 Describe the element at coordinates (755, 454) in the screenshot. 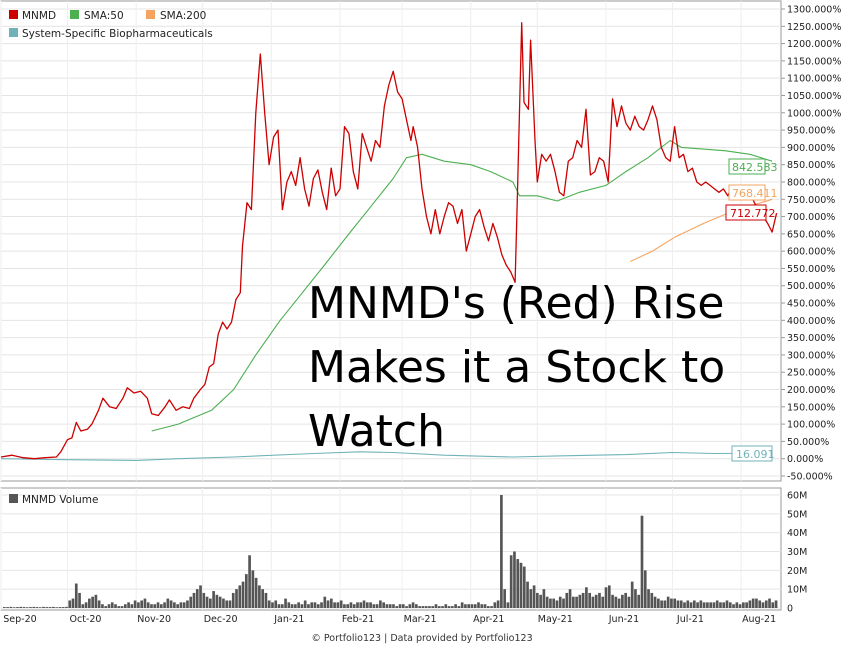

I see `flag-sector-value: 16.091` at that location.